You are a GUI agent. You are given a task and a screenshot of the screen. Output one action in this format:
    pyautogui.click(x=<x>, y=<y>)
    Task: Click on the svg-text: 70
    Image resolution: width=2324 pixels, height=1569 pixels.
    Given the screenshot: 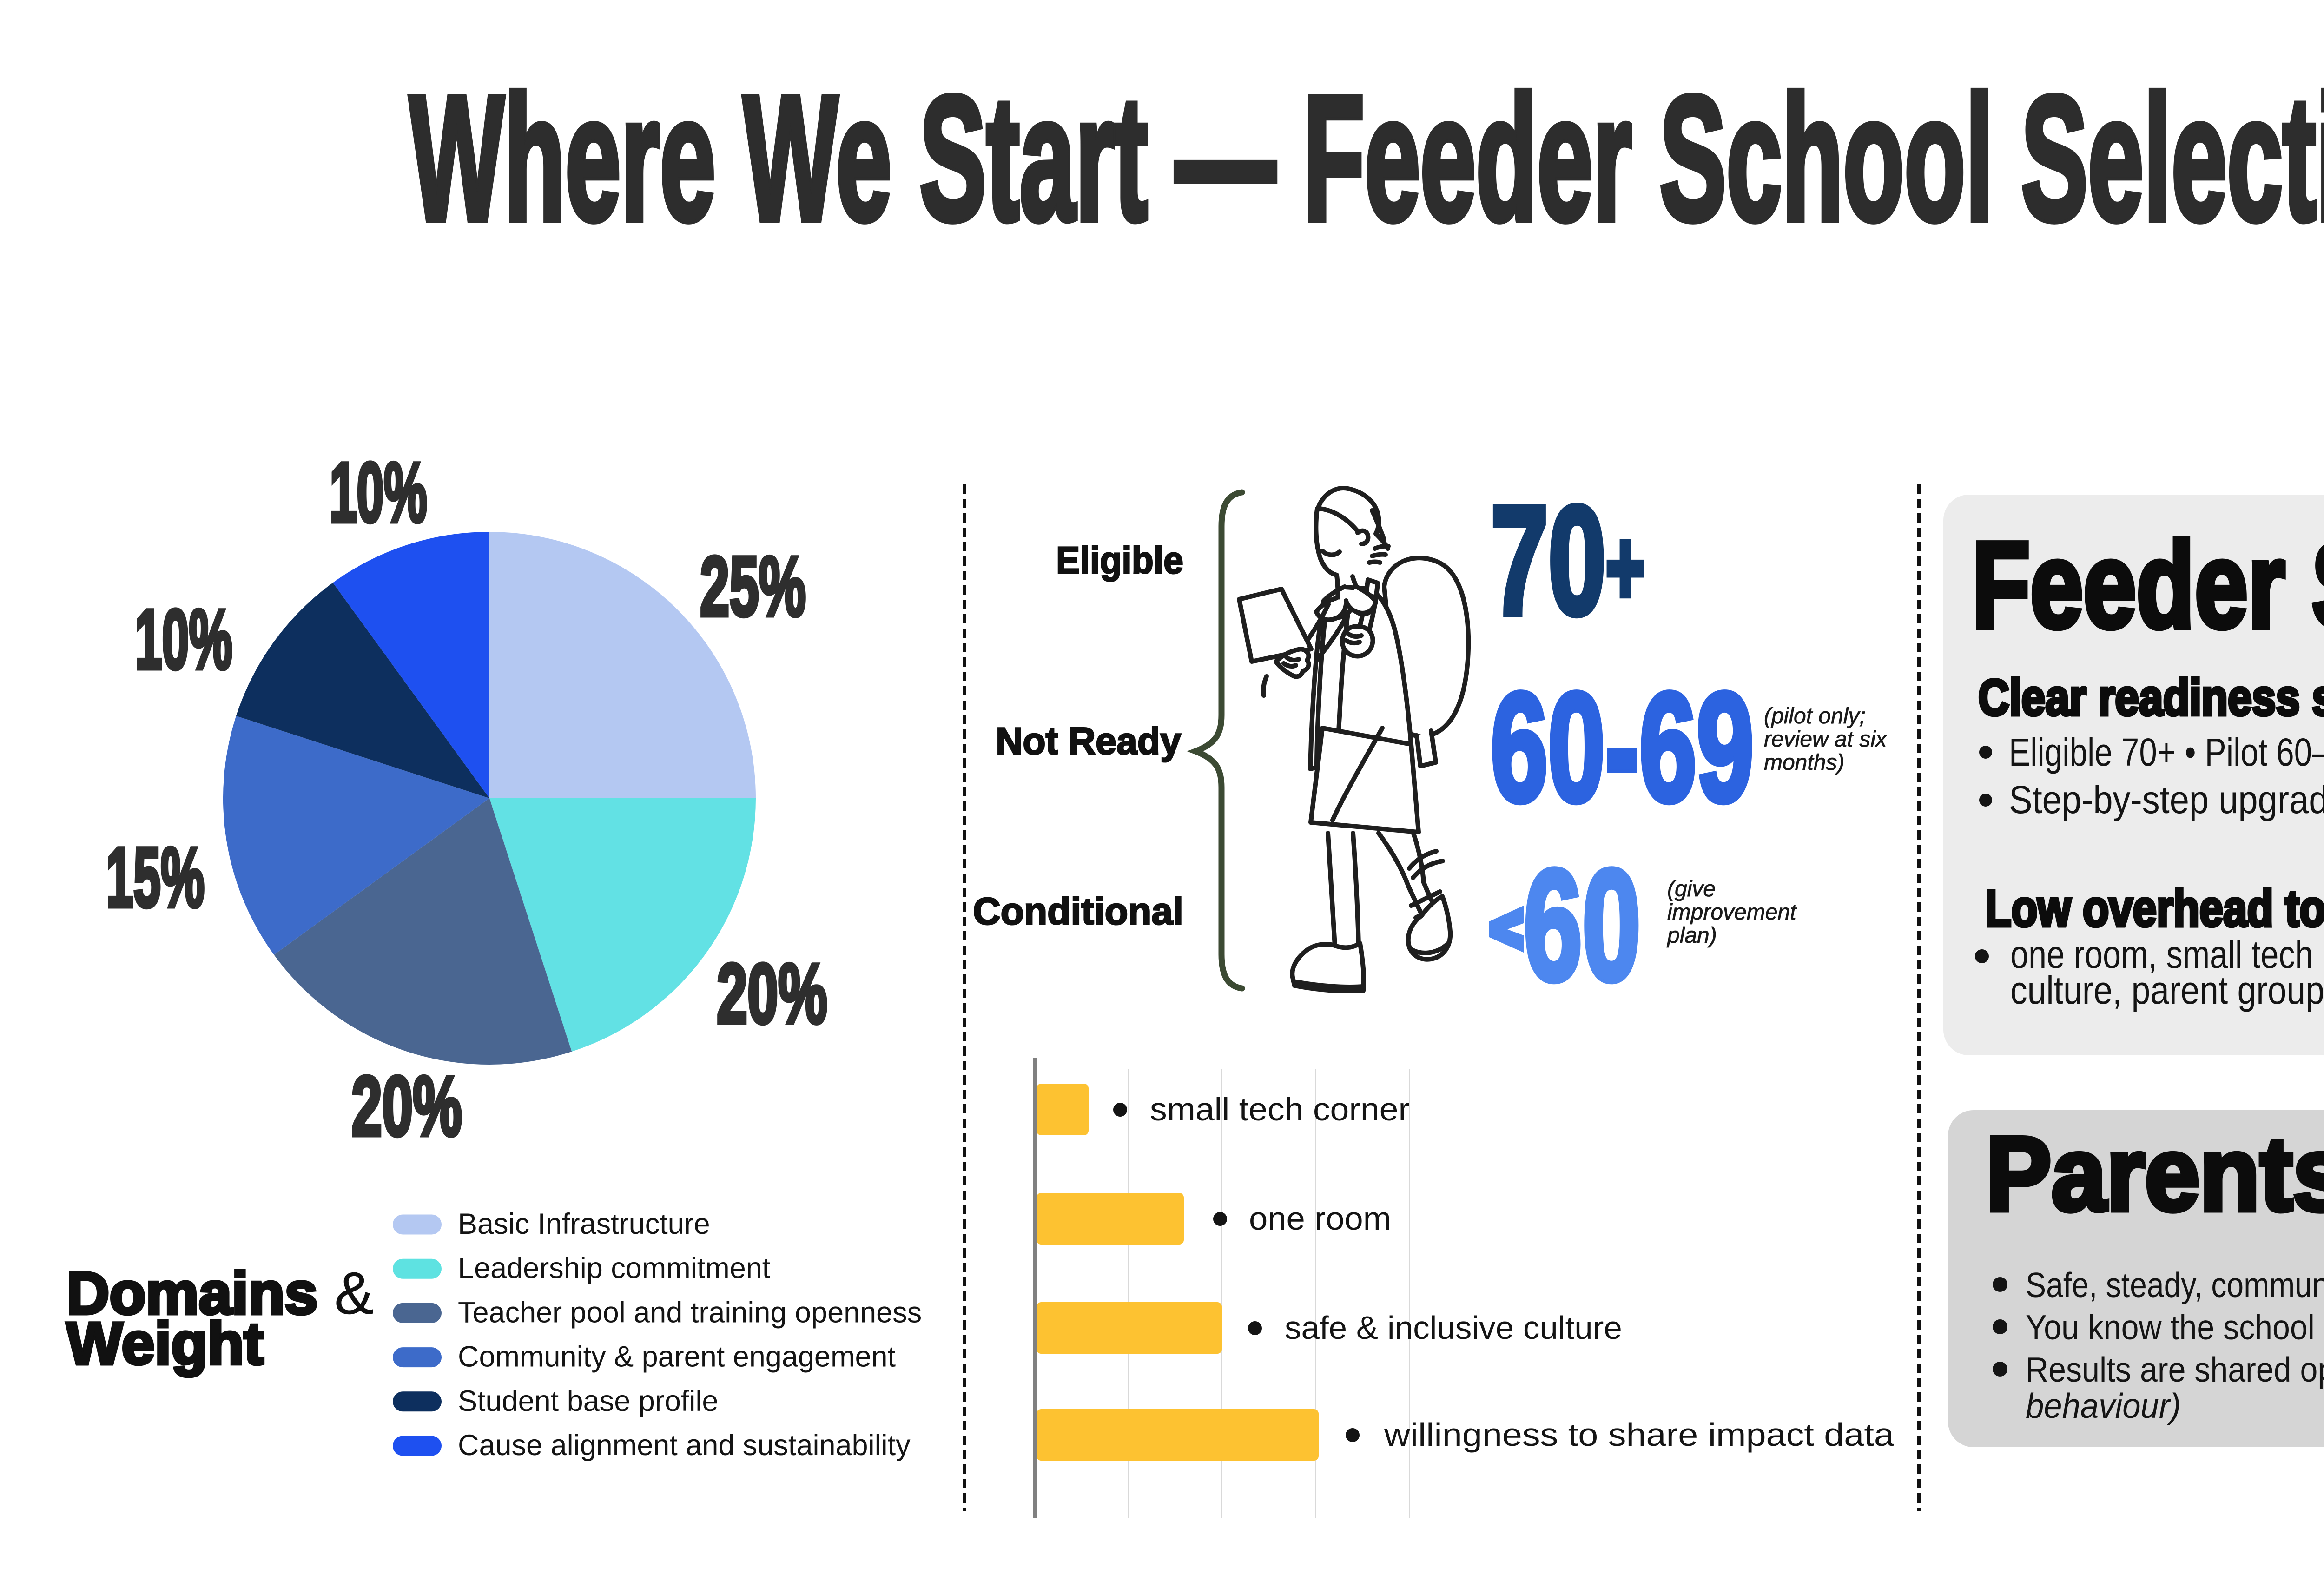 What is the action you would take?
    pyautogui.click(x=1548, y=560)
    